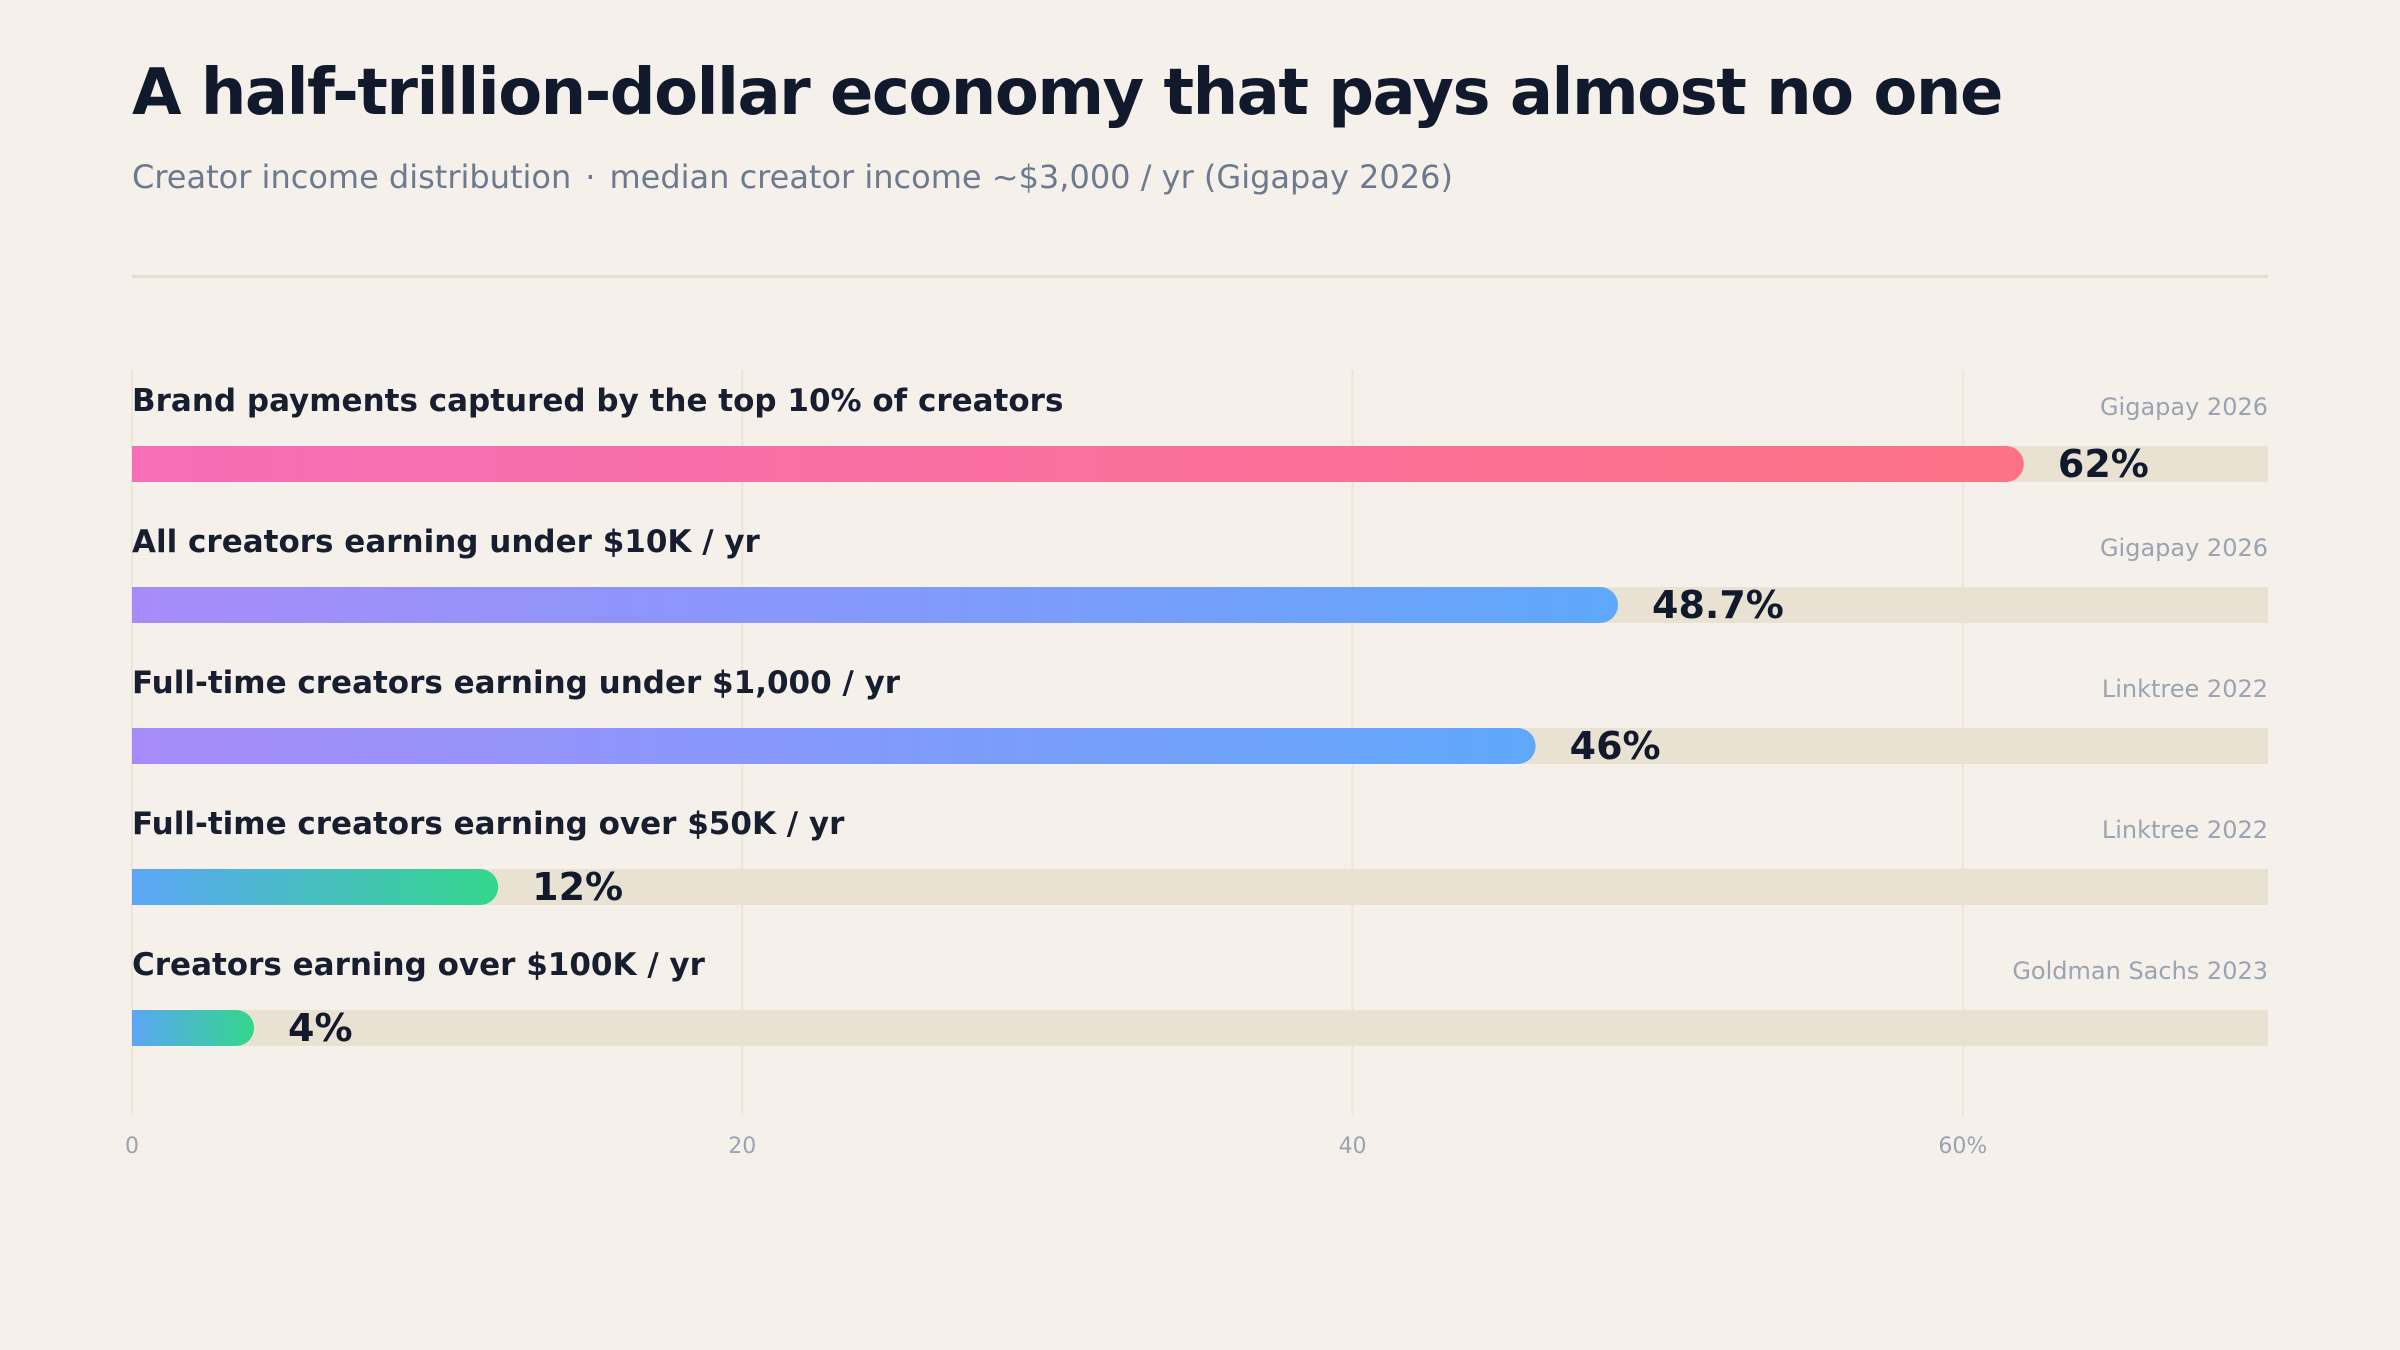 This screenshot has height=1350, width=2400. Describe the element at coordinates (320, 1028) in the screenshot. I see `bar-value-label: 4%` at that location.